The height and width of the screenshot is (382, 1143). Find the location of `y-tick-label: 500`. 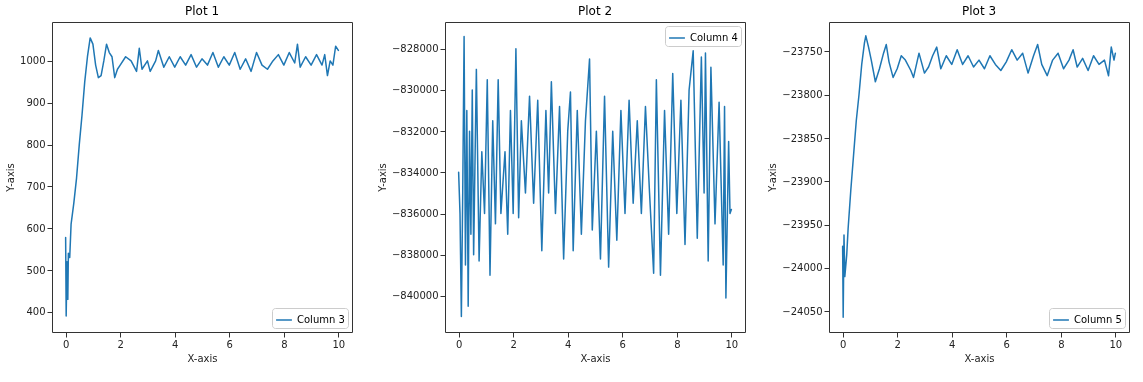

y-tick-label: 500 is located at coordinates (36, 270).